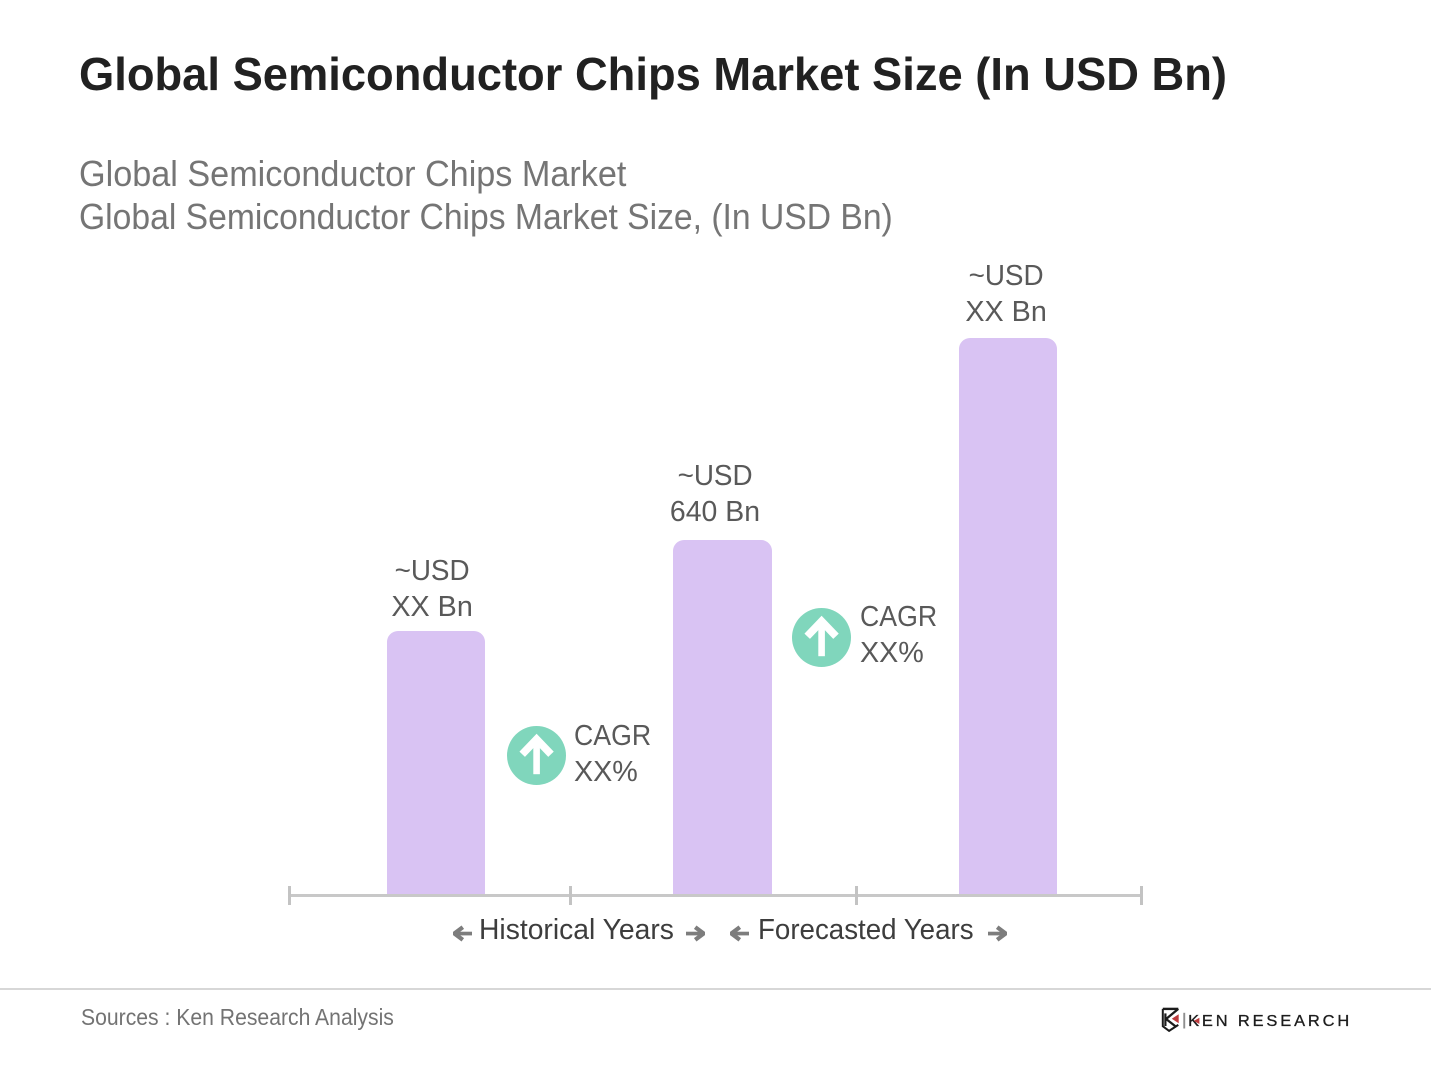  What do you see at coordinates (1270, 1021) in the screenshot?
I see `svg-text: KEN RESEARCH` at bounding box center [1270, 1021].